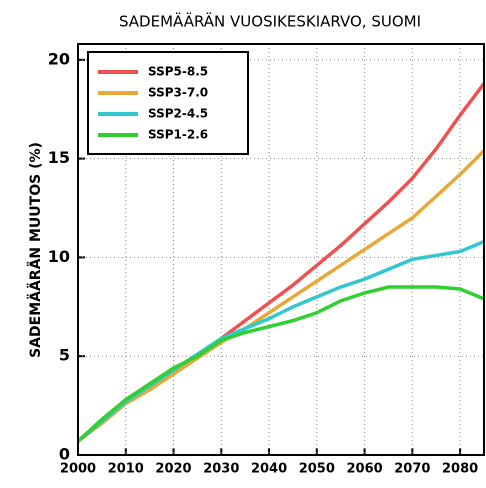 This screenshot has width=486, height=488. What do you see at coordinates (64, 355) in the screenshot?
I see `y-tick-label: 5` at bounding box center [64, 355].